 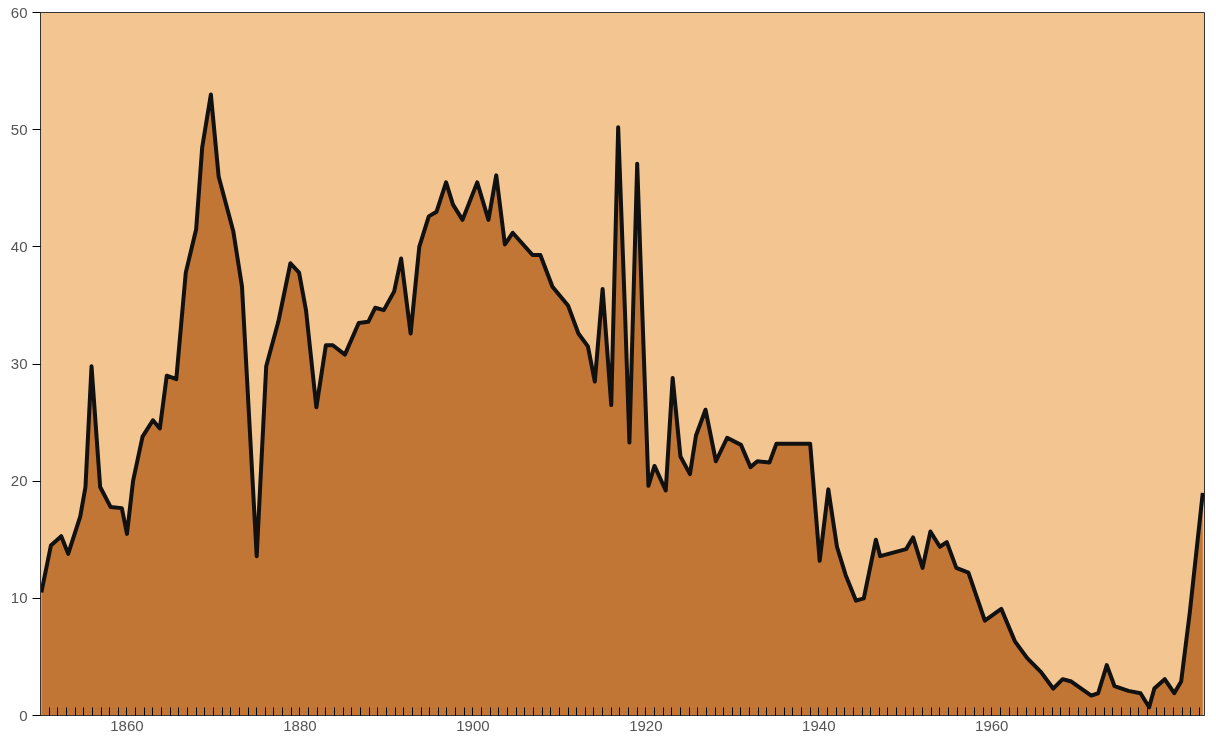 I want to click on x-tick-label: 1880, so click(x=300, y=725).